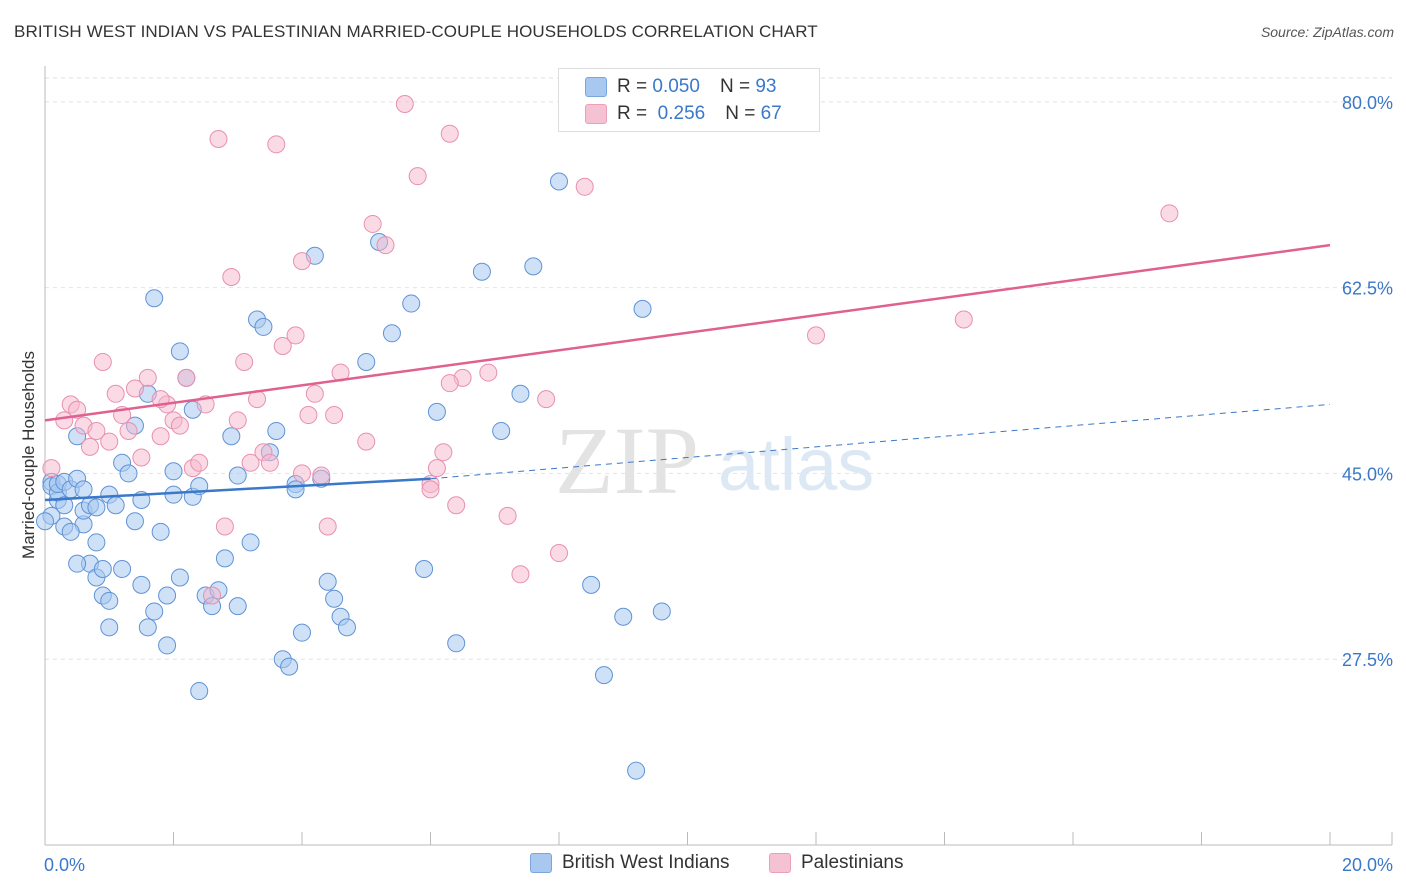  What do you see at coordinates (676, 86) in the screenshot?
I see `legend-r-value: 0.050` at bounding box center [676, 86].